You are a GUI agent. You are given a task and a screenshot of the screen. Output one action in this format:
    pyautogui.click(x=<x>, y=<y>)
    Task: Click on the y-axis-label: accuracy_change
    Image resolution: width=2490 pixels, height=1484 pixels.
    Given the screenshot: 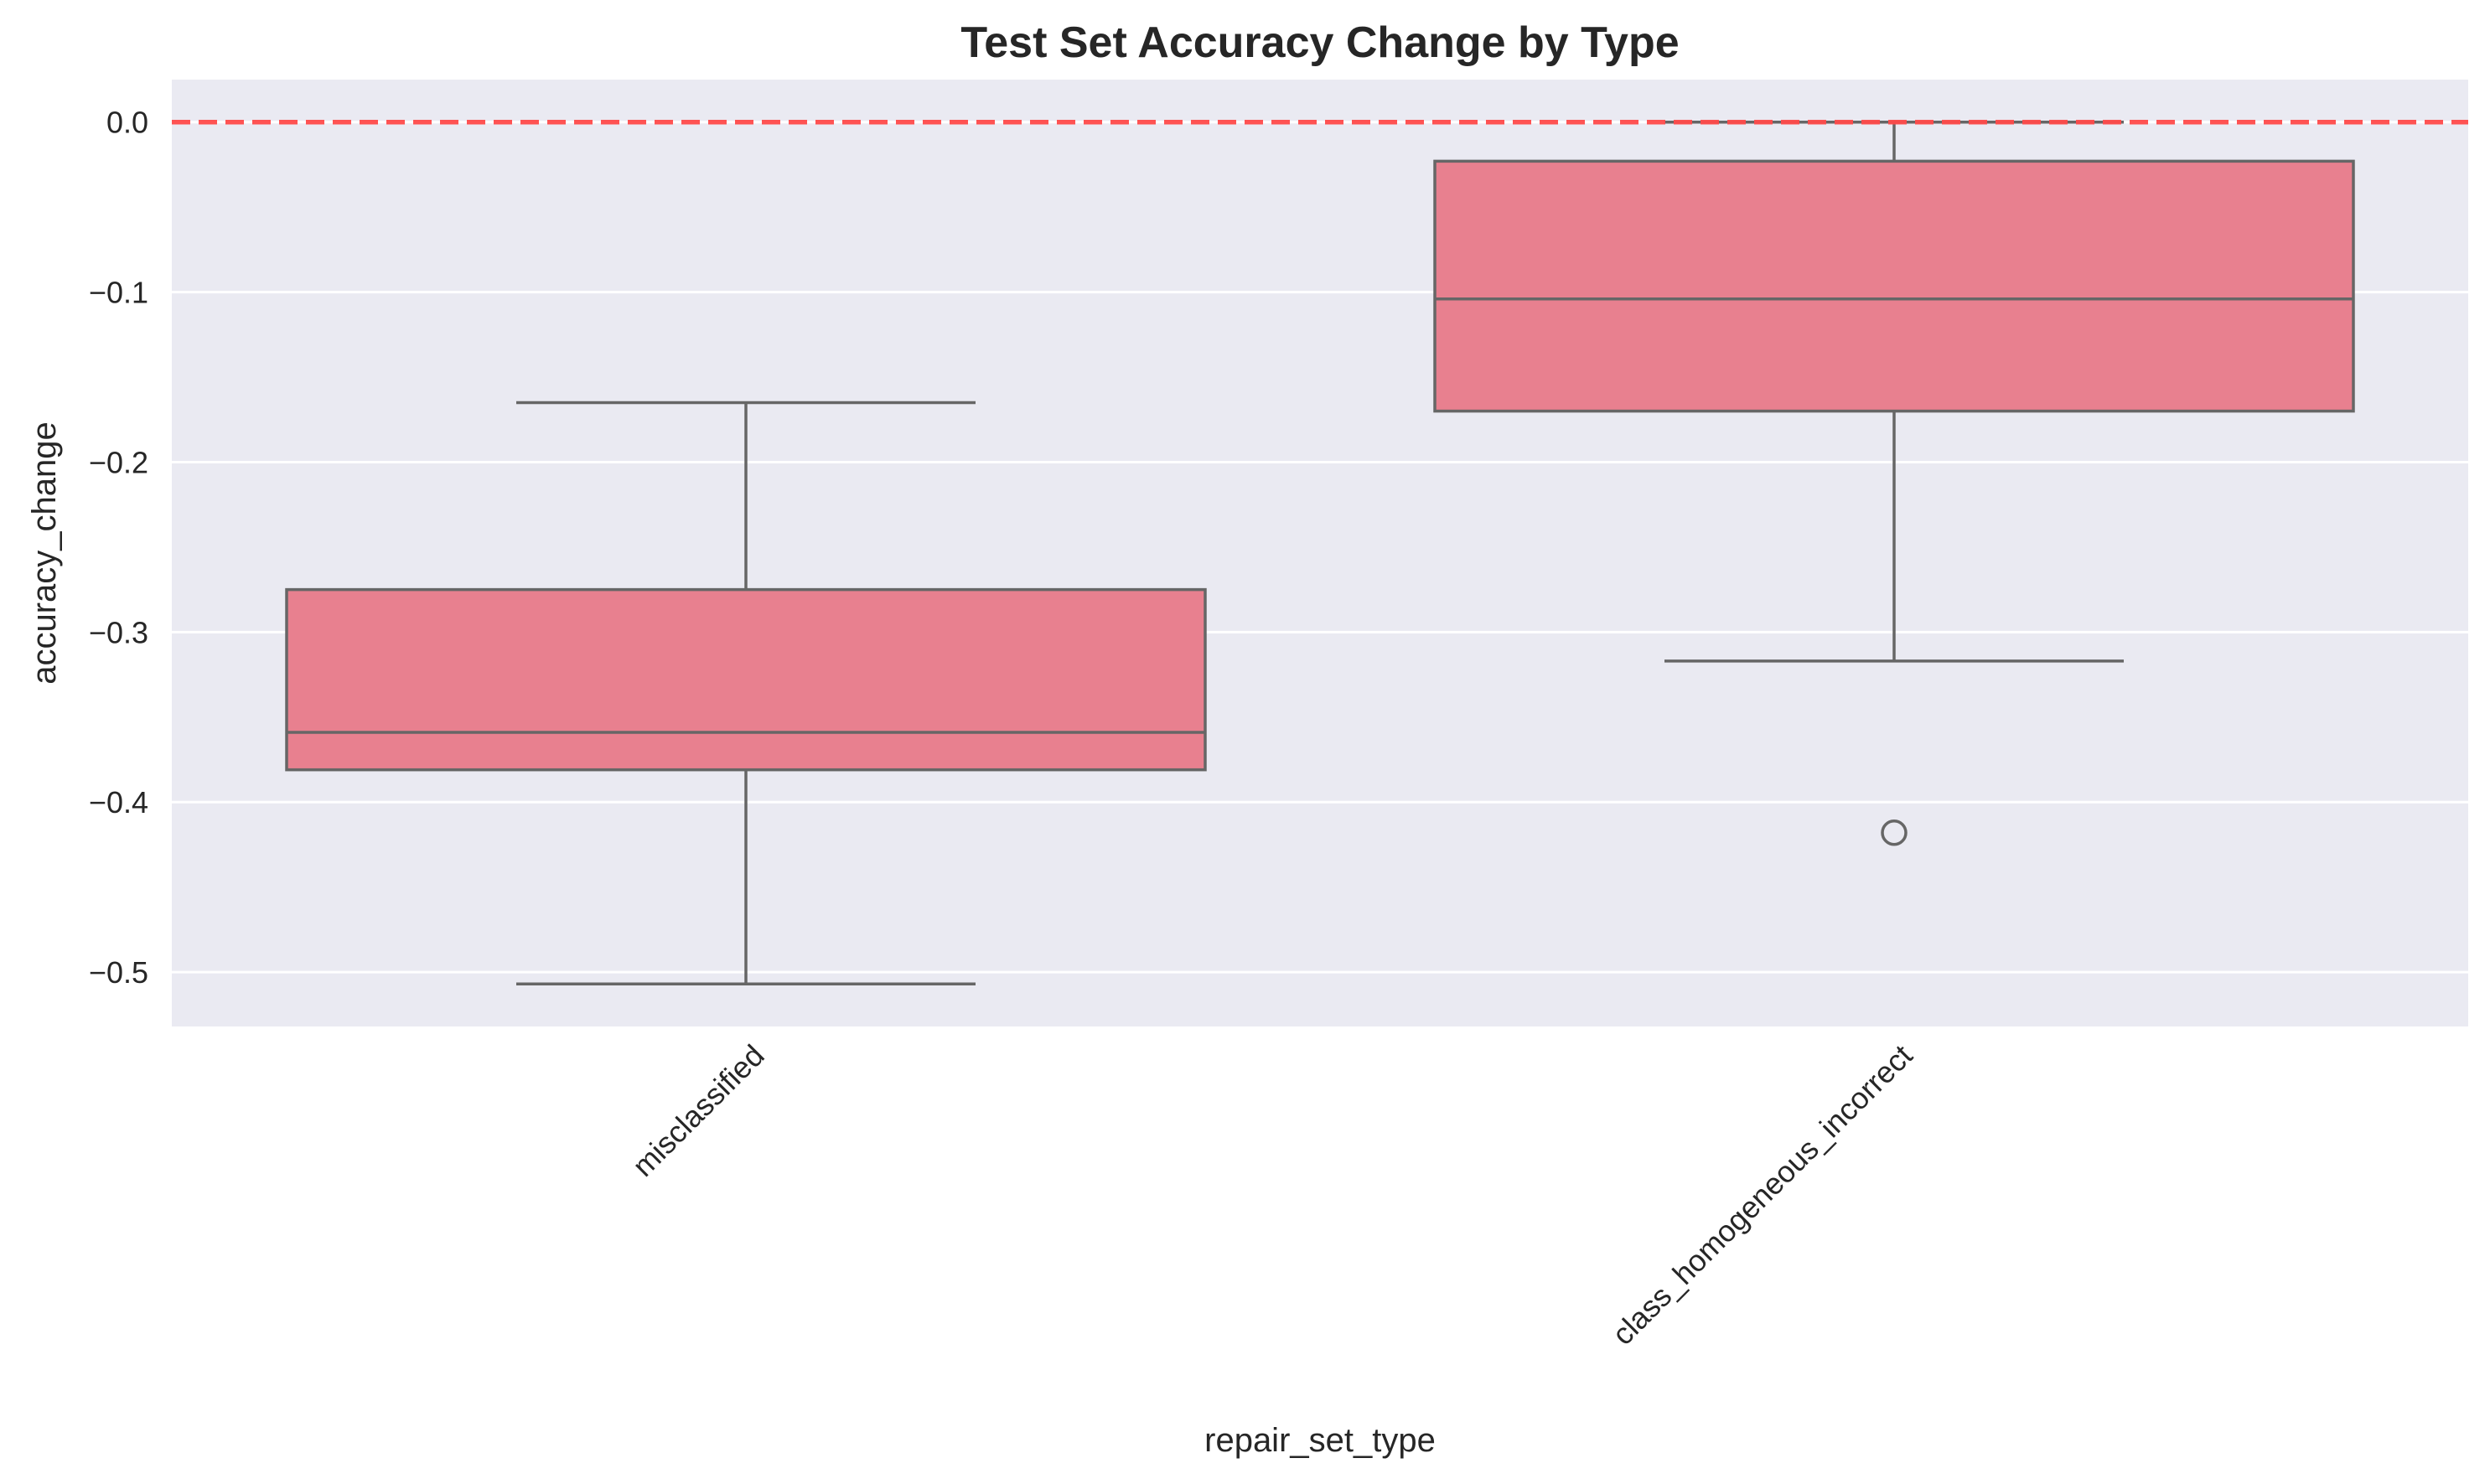 What is the action you would take?
    pyautogui.click(x=44, y=553)
    